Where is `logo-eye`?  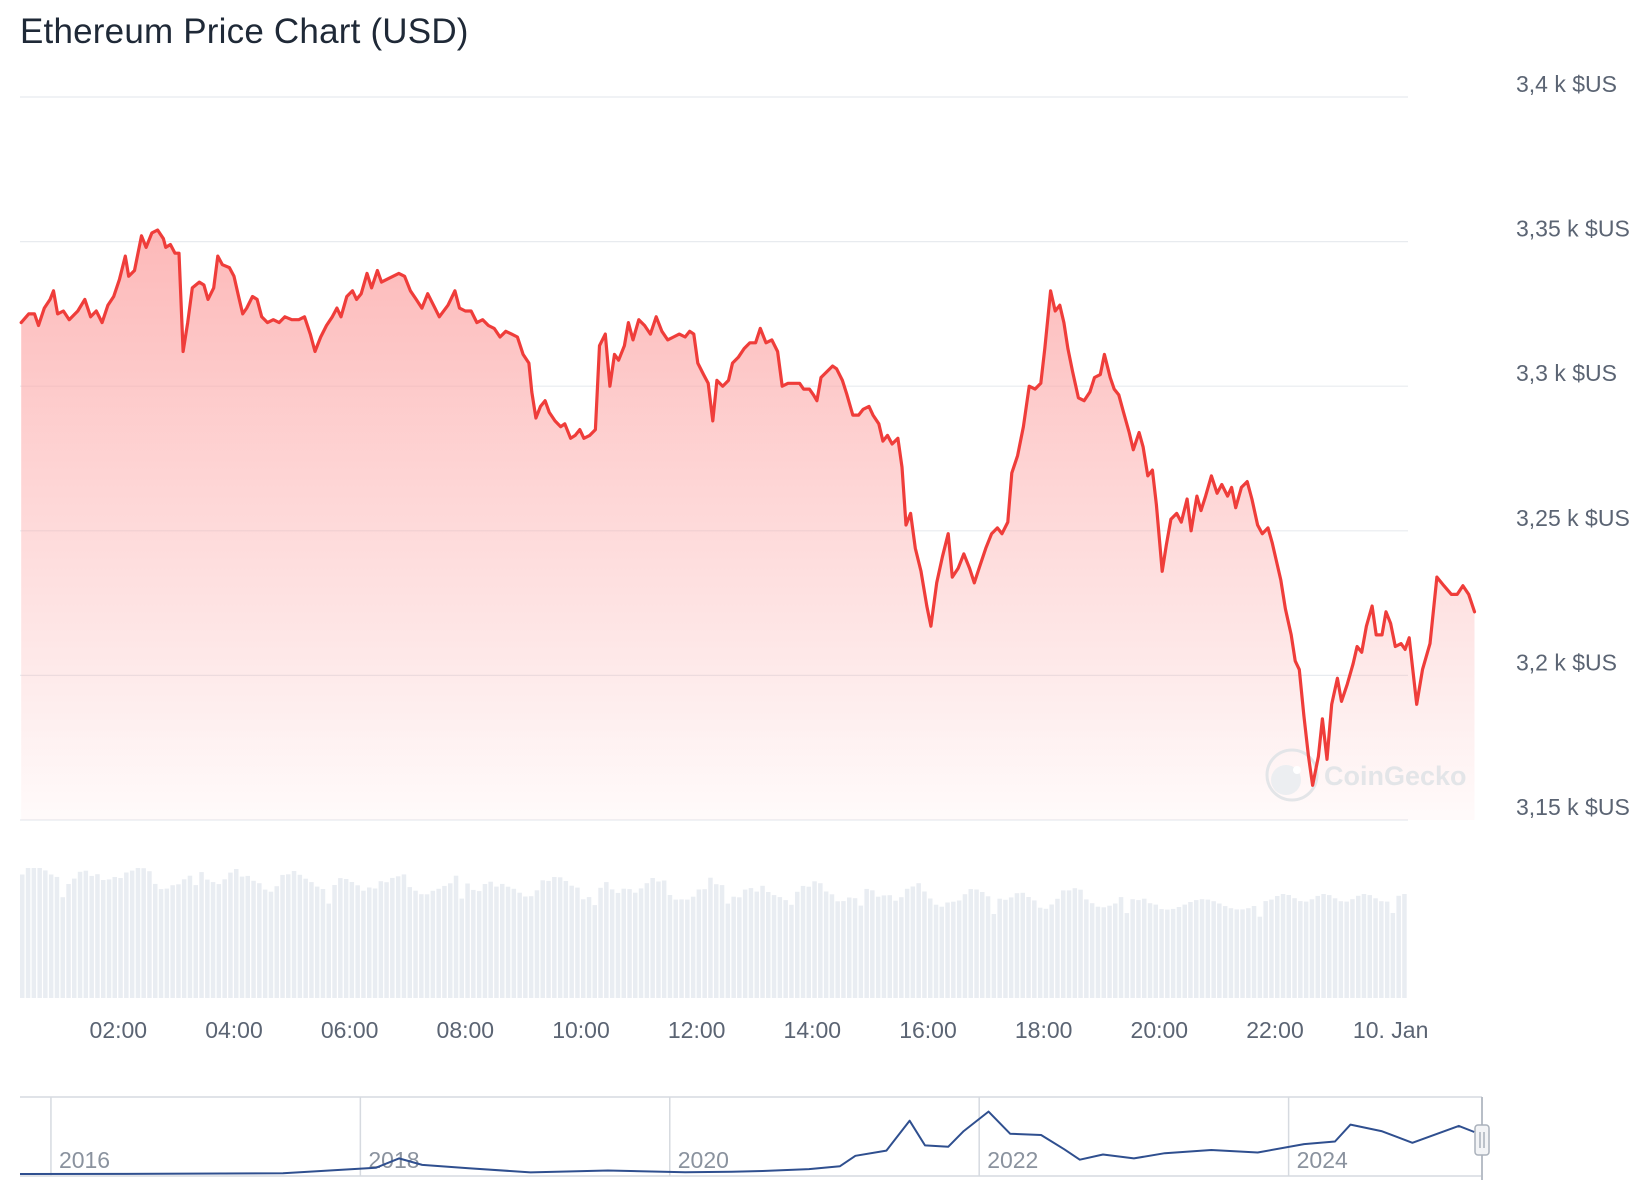 logo-eye is located at coordinates (1297, 770).